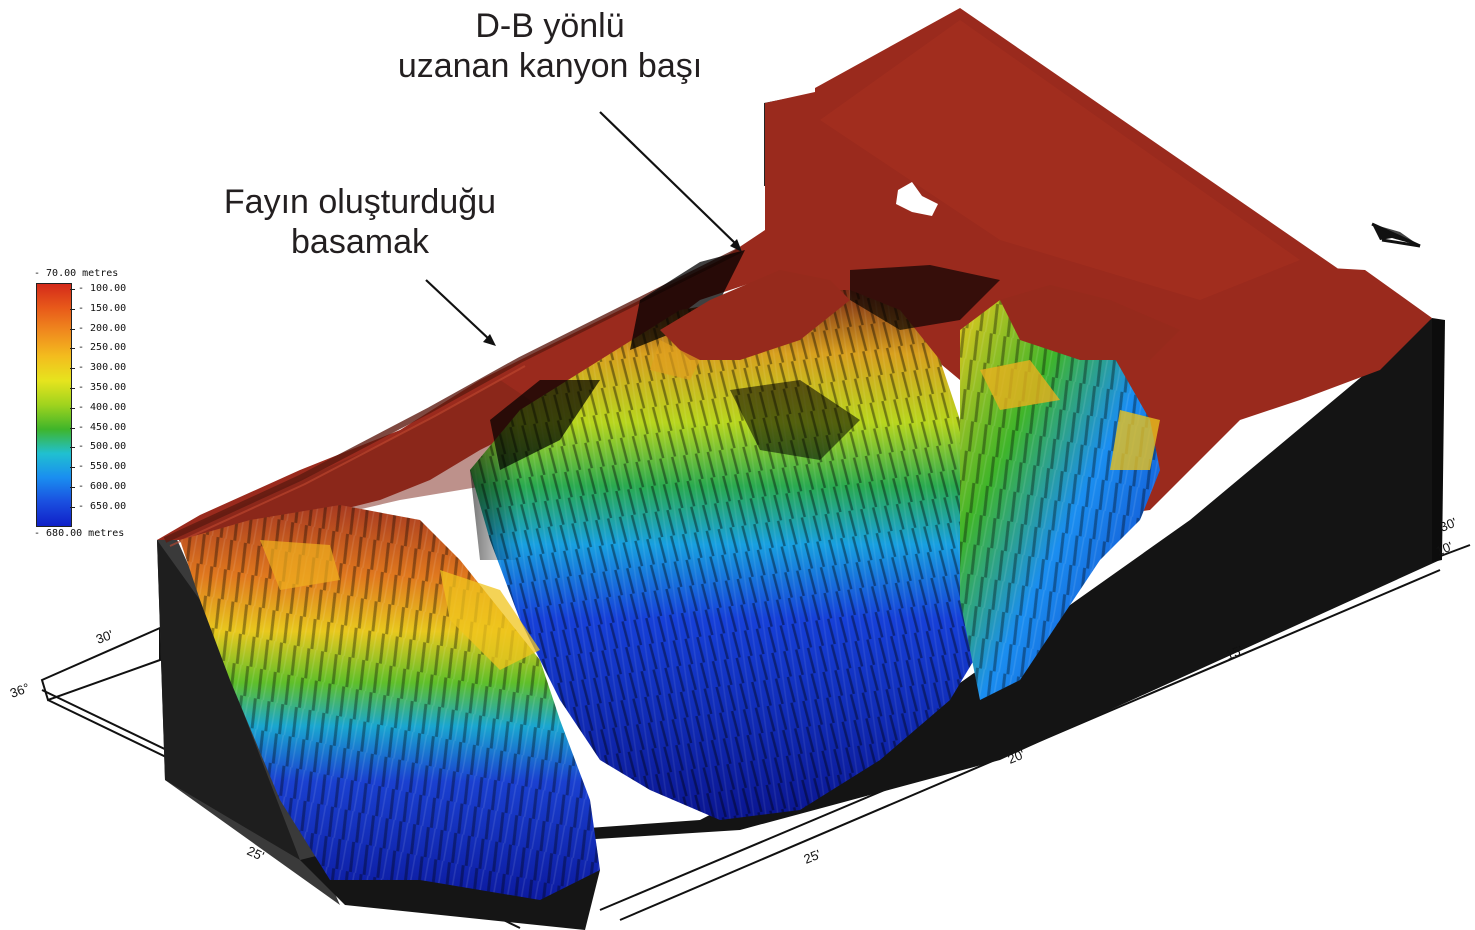  What do you see at coordinates (20, 690) in the screenshot?
I see `axis-label-left-36: 36°` at bounding box center [20, 690].